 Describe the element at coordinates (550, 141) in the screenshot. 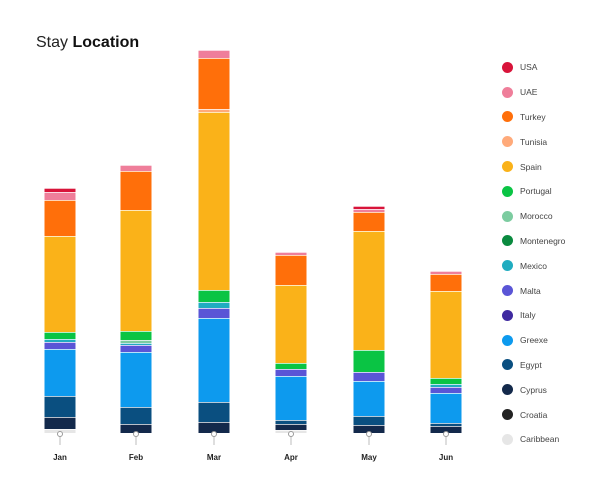

I see `legend-item-tunisia: Tunisia` at that location.